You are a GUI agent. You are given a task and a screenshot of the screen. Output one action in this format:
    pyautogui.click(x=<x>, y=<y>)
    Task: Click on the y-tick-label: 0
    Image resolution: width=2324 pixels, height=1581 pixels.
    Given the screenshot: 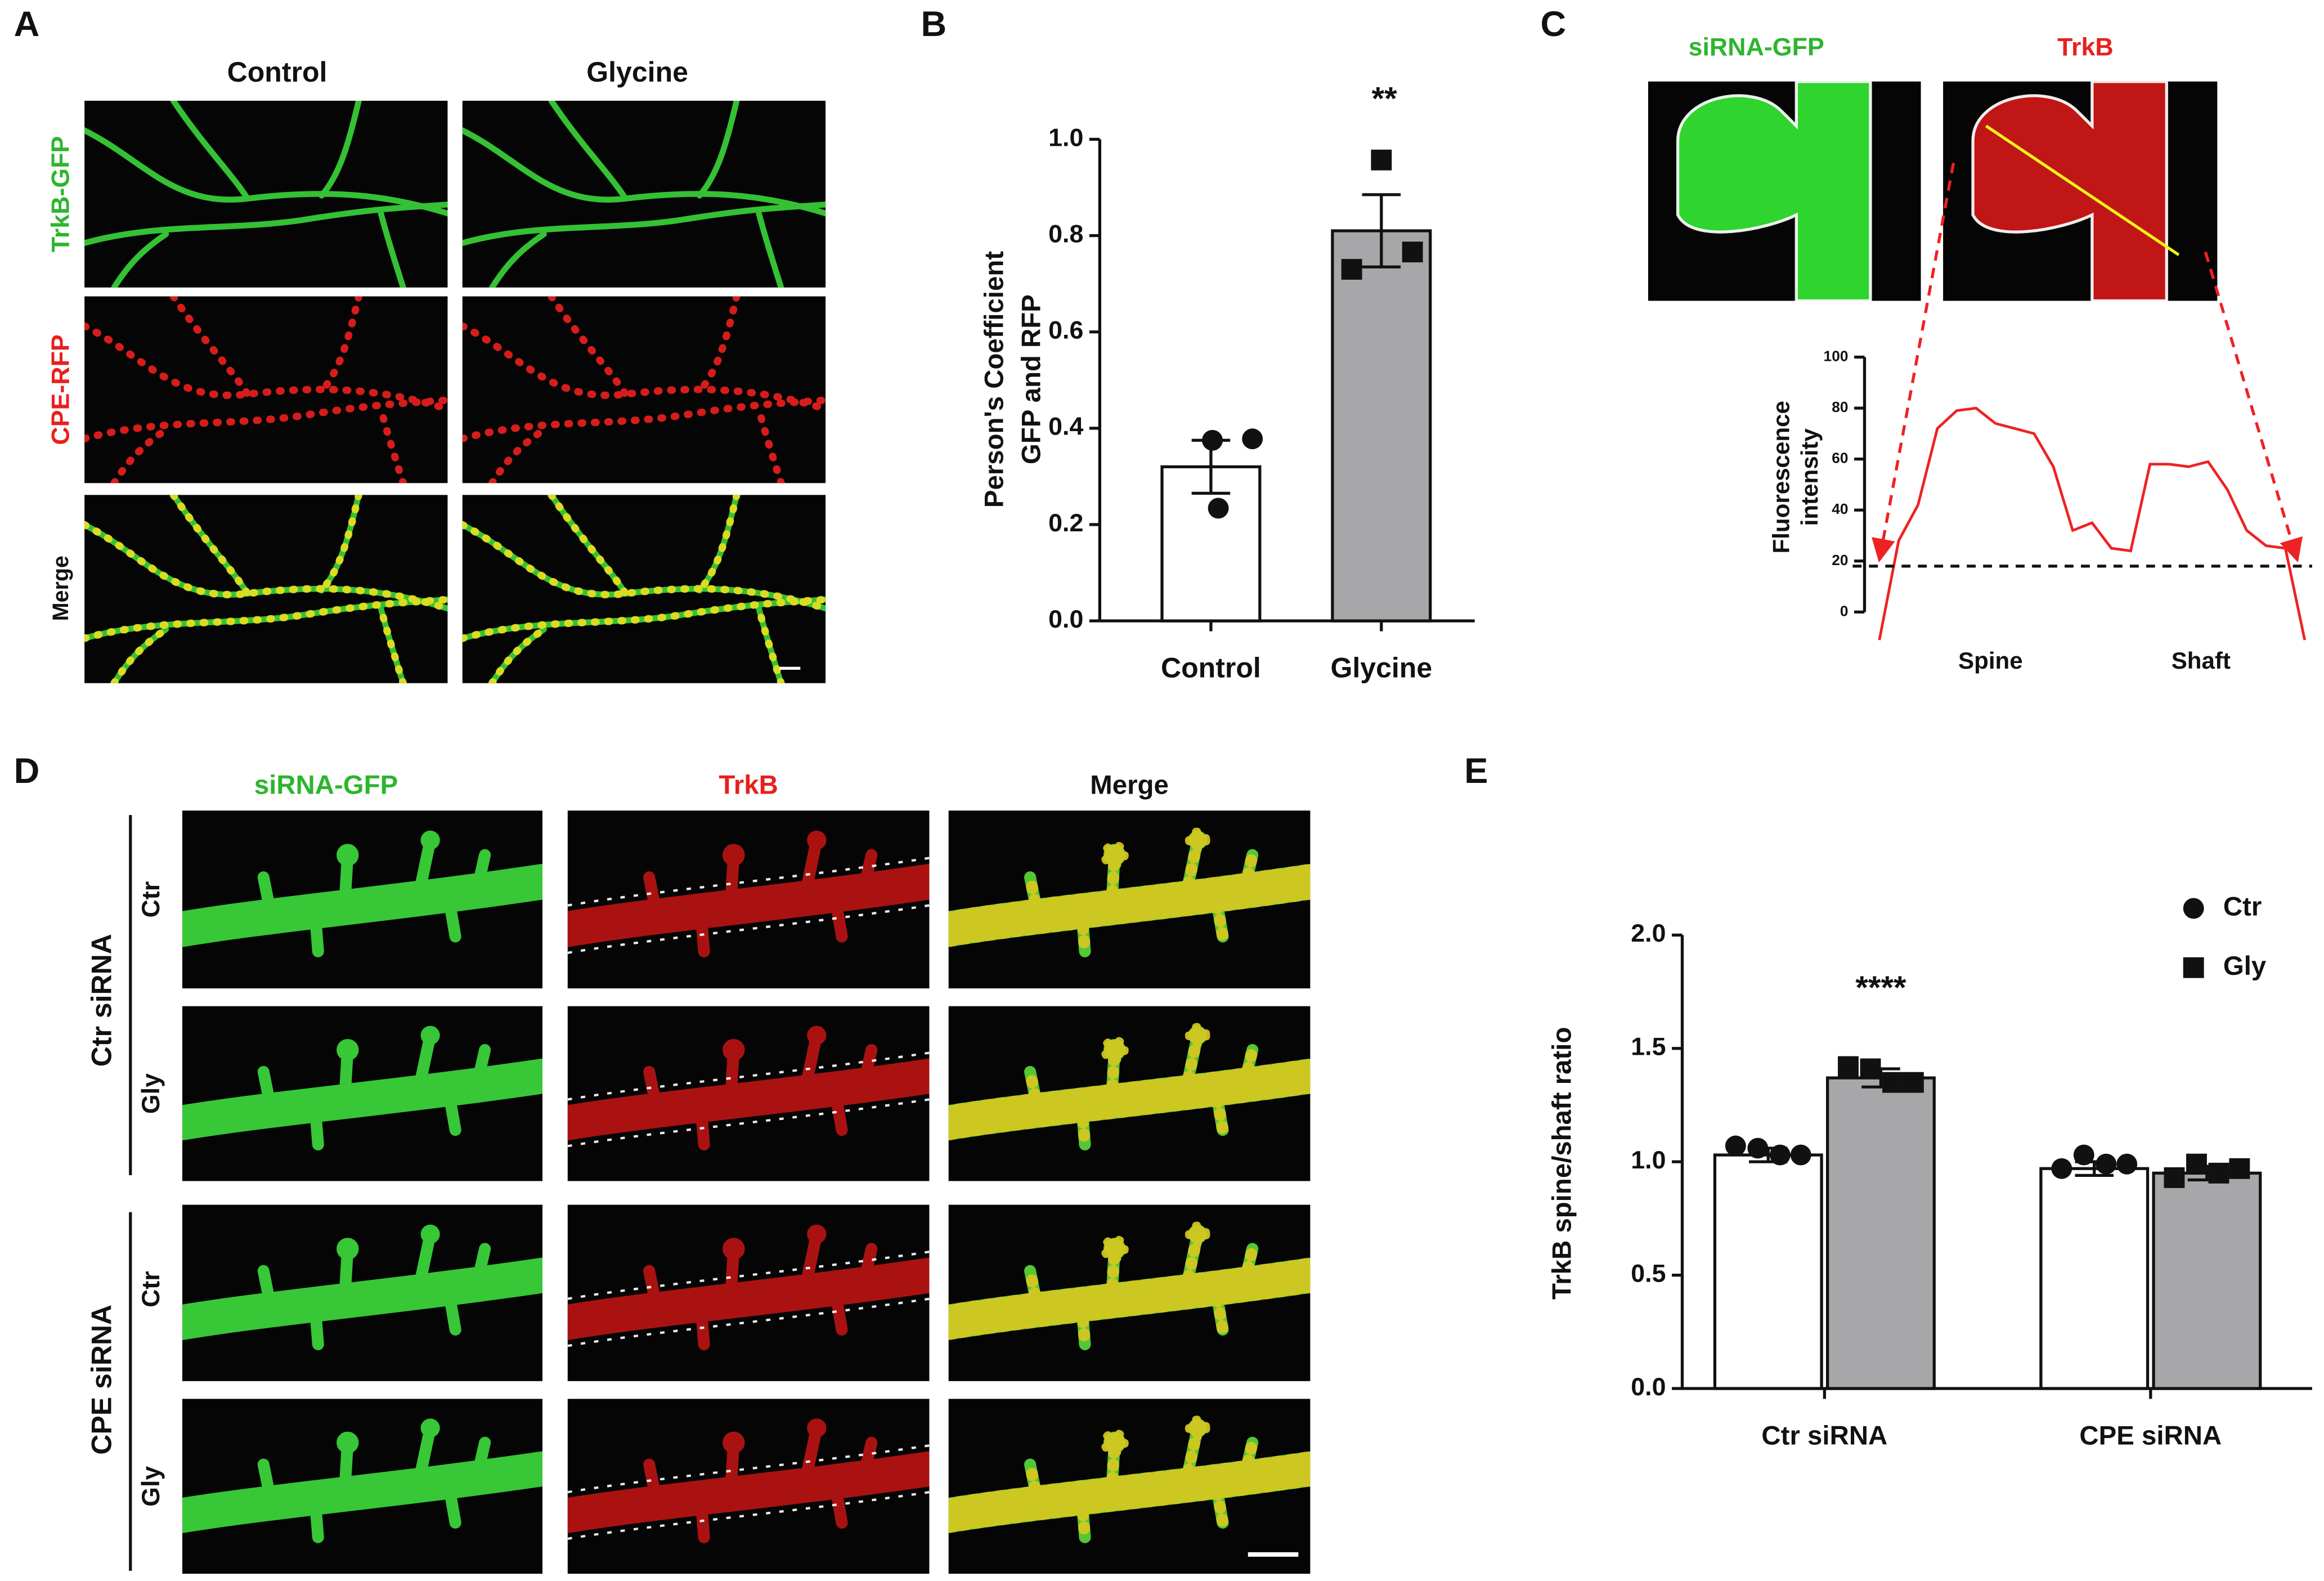 What is the action you would take?
    pyautogui.click(x=1844, y=610)
    